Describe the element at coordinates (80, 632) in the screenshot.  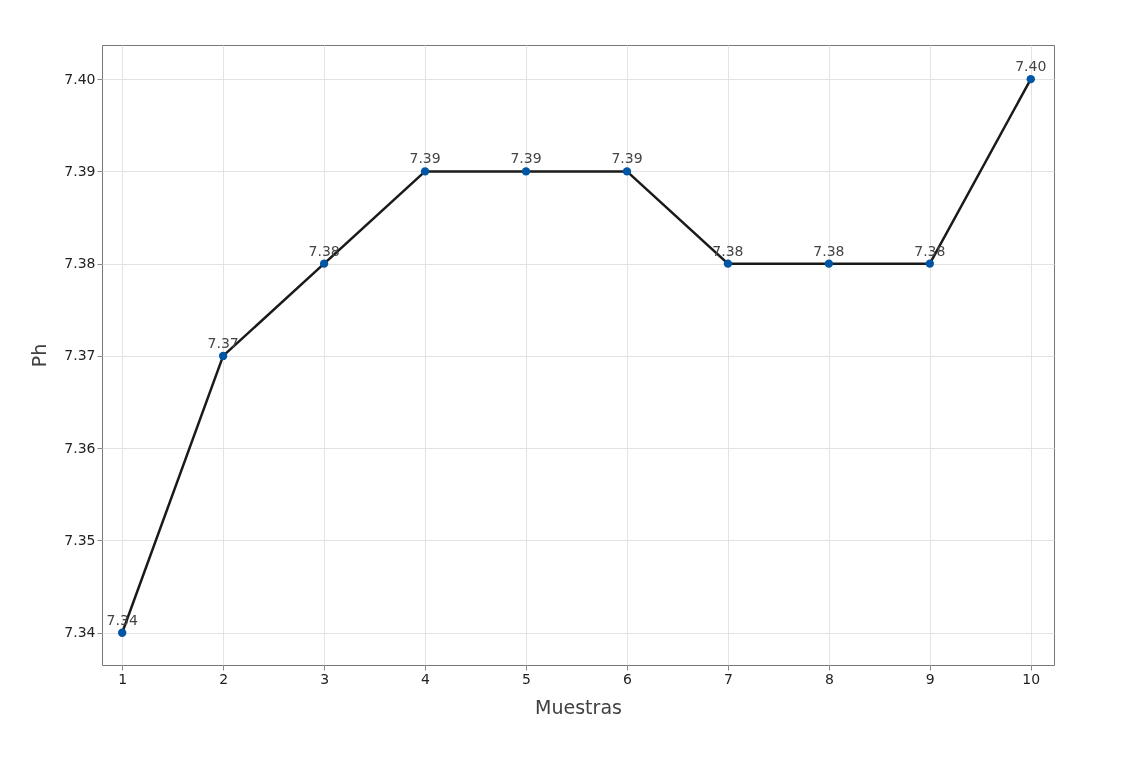
I see `y-tick-label: 7.34` at that location.